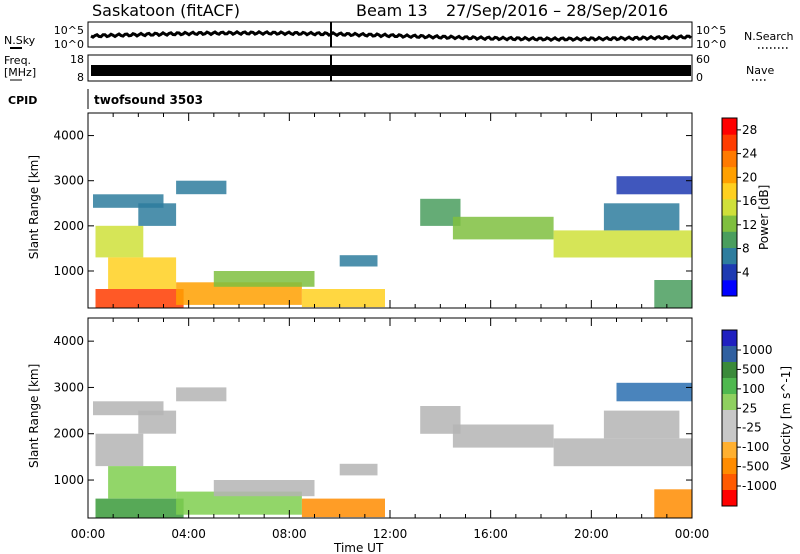  What do you see at coordinates (746, 272) in the screenshot?
I see `power-colorbar-tick-label: 4` at bounding box center [746, 272].